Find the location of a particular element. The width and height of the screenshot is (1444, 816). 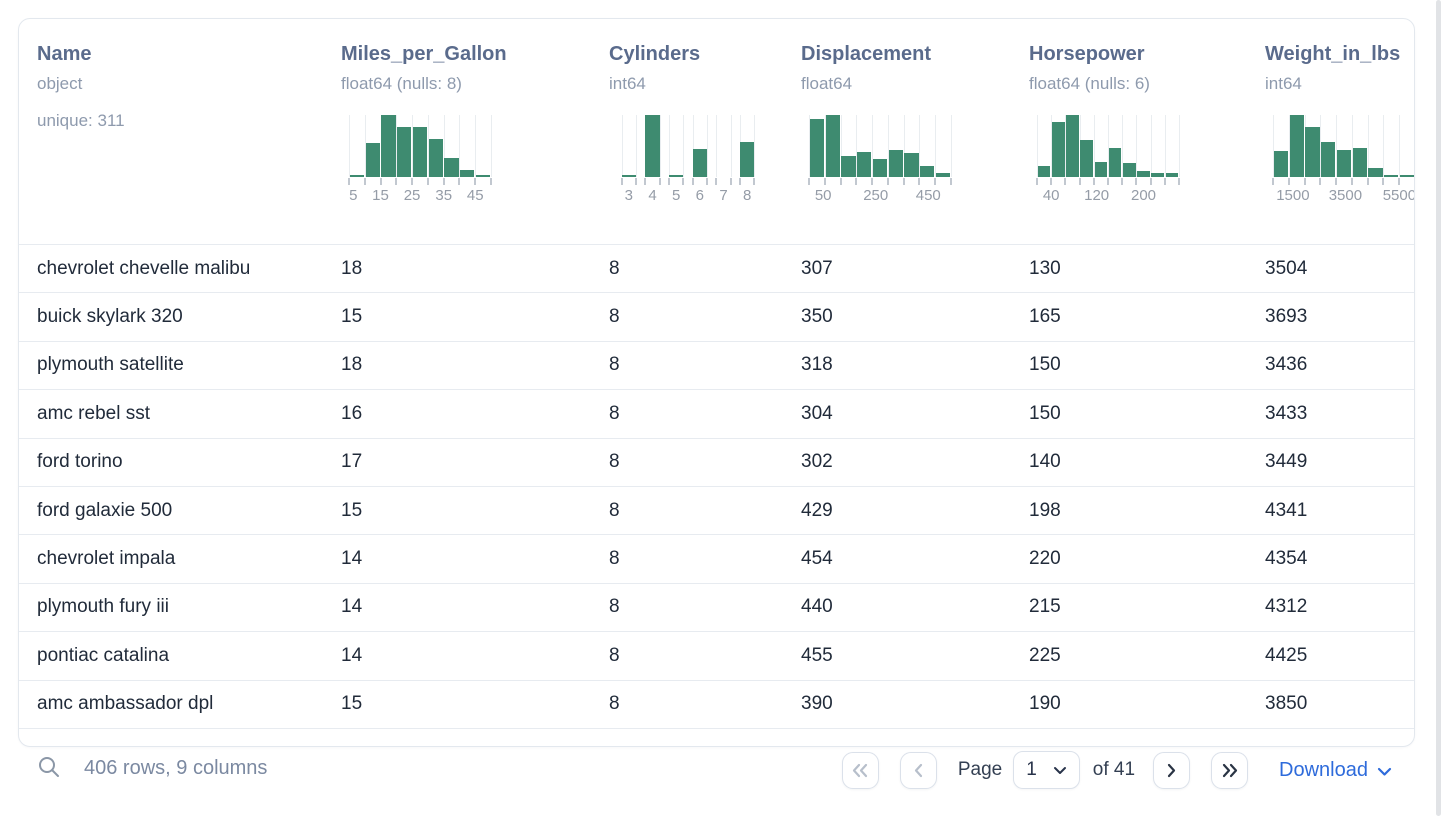

chevron-right-icon is located at coordinates (1171, 770).